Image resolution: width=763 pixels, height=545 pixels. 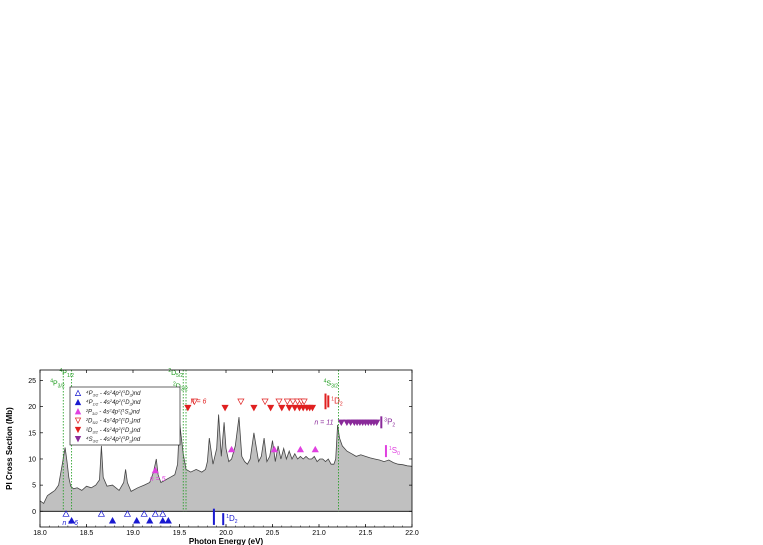 I want to click on x-tick-label: 21.0, so click(x=319, y=533).